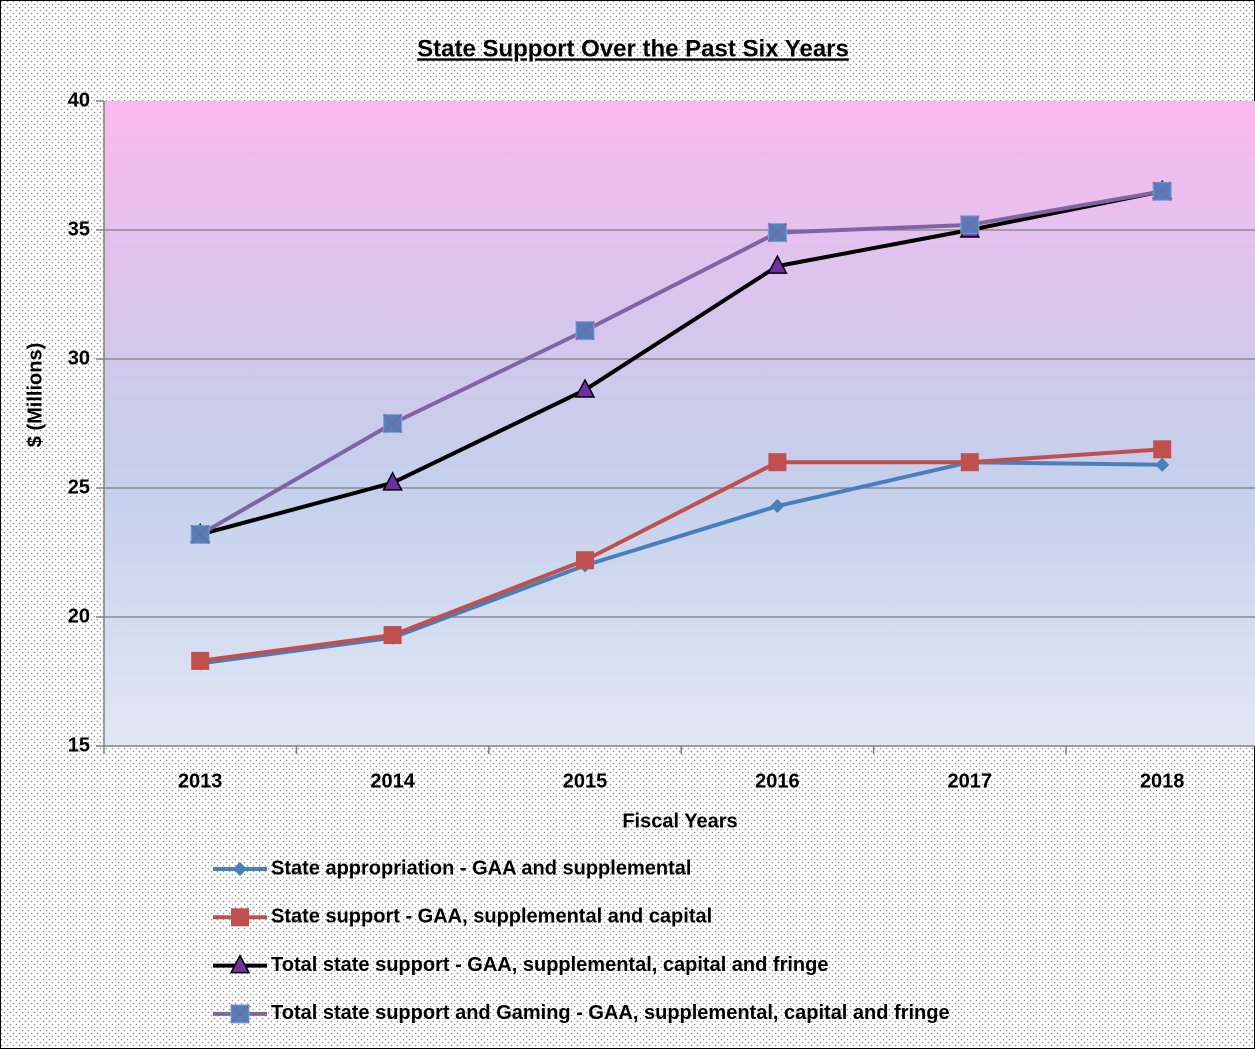 Image resolution: width=1255 pixels, height=1049 pixels. I want to click on x-tick-label: 2014, so click(392, 781).